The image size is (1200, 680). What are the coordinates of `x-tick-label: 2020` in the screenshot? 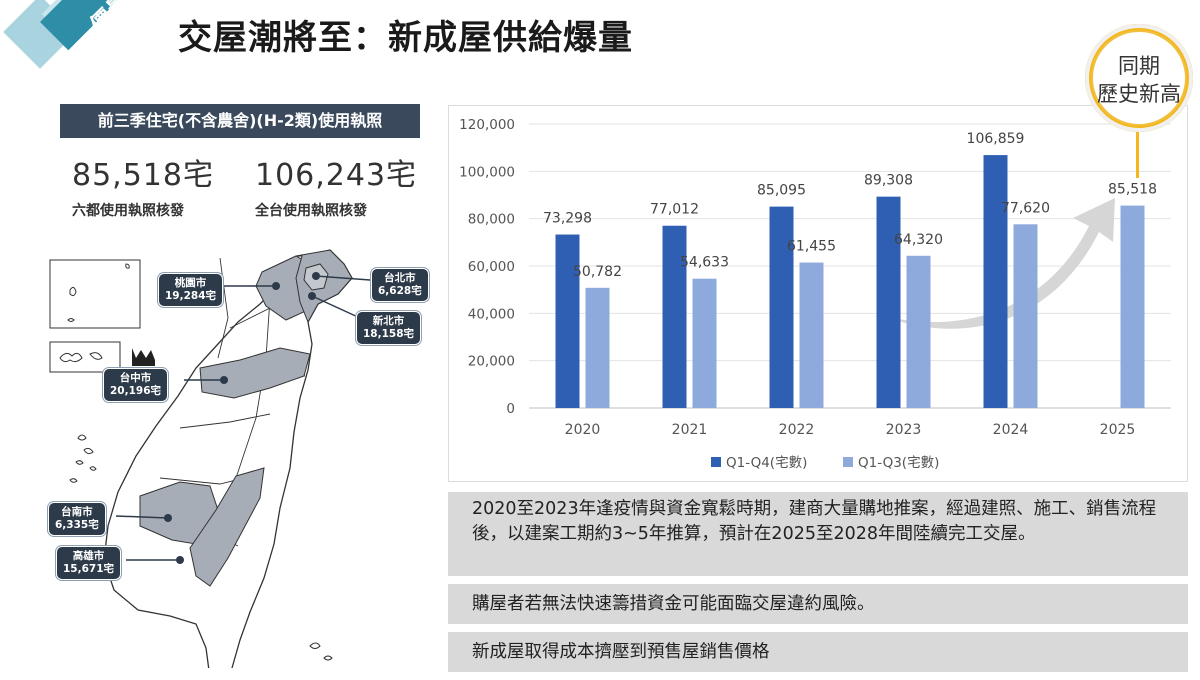 It's located at (583, 430).